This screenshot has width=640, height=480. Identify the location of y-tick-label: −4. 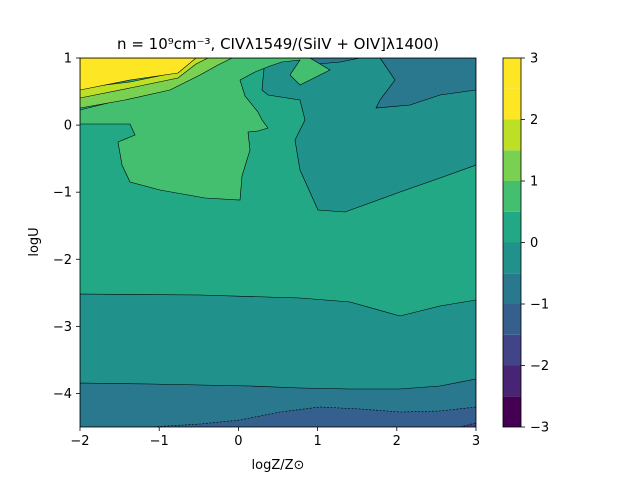
(62, 394).